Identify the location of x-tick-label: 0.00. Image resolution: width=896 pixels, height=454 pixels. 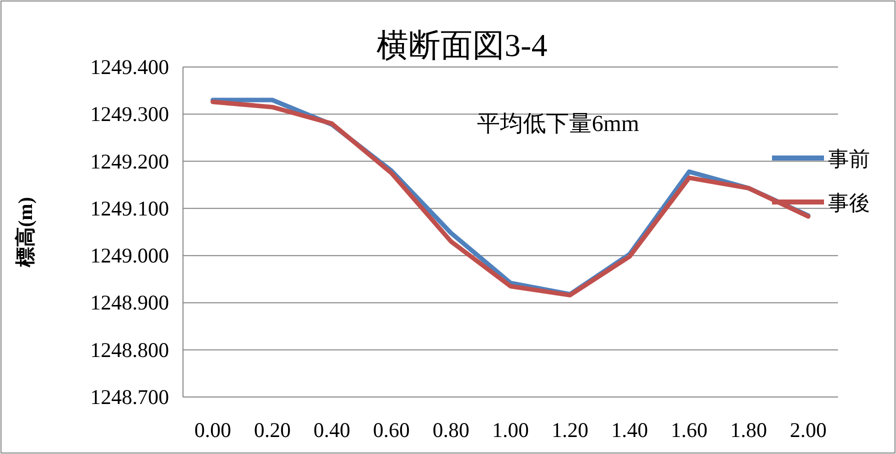
(213, 430).